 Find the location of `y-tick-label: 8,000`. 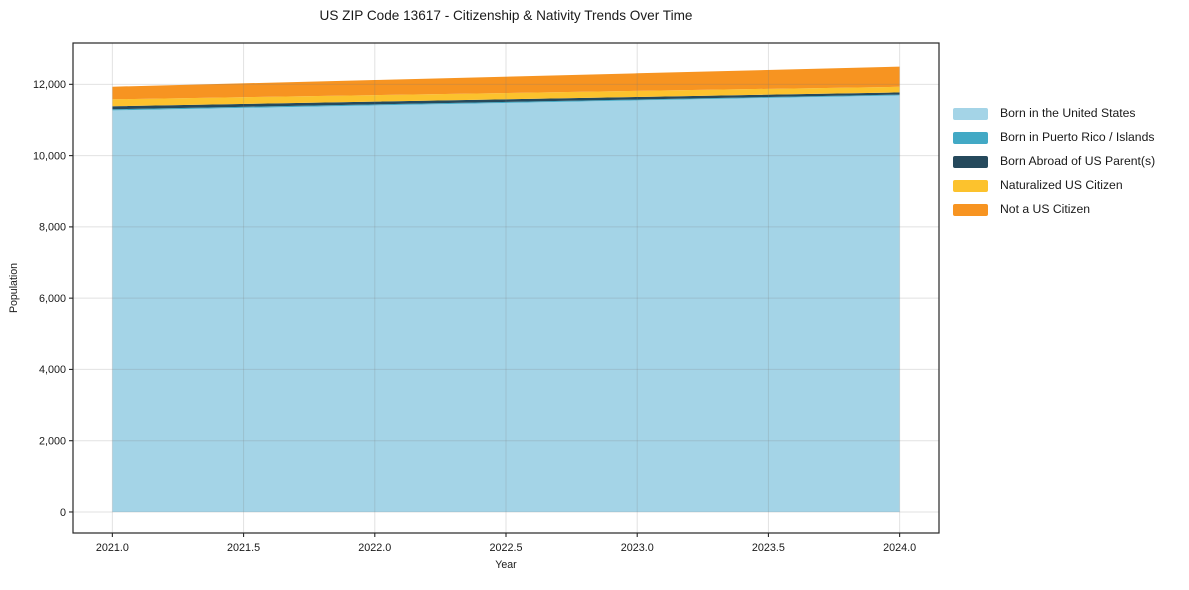

y-tick-label: 8,000 is located at coordinates (52, 228).